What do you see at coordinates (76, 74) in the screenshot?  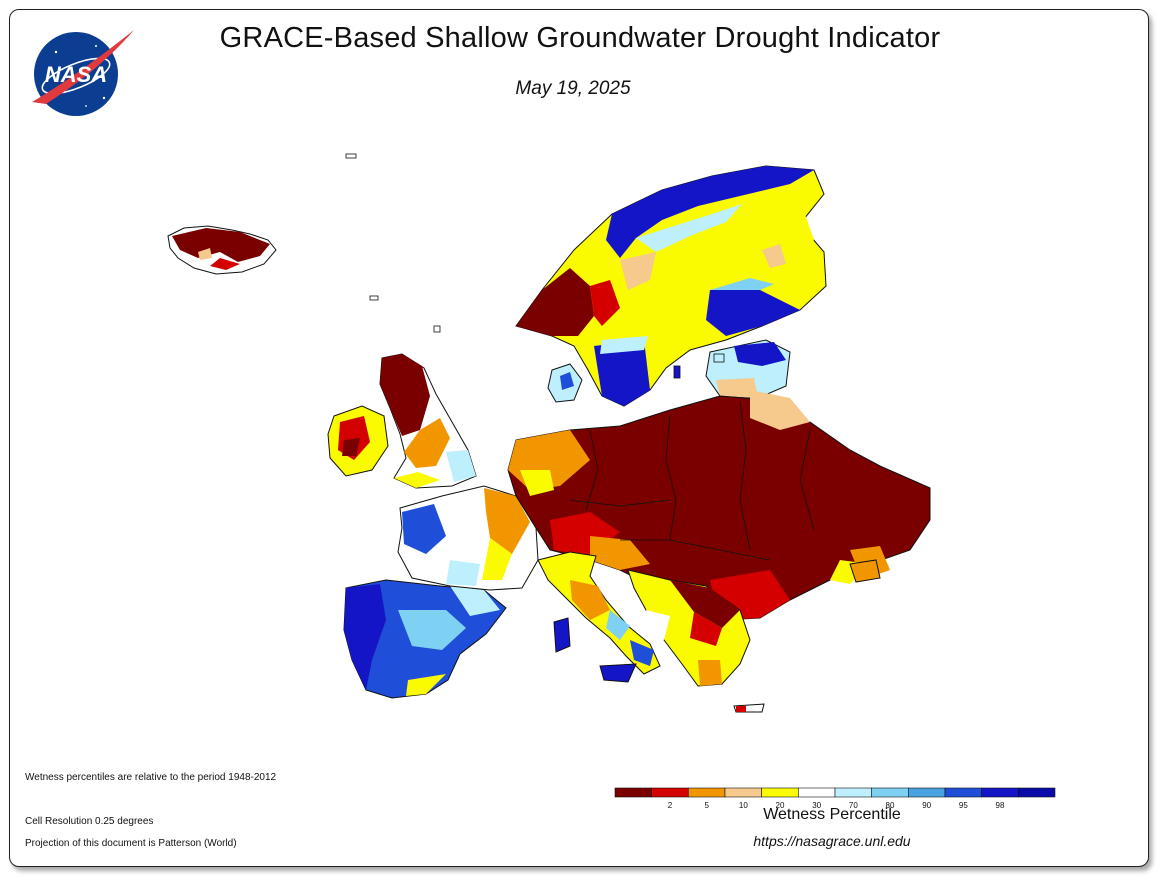 I see `logo-text: NASA` at bounding box center [76, 74].